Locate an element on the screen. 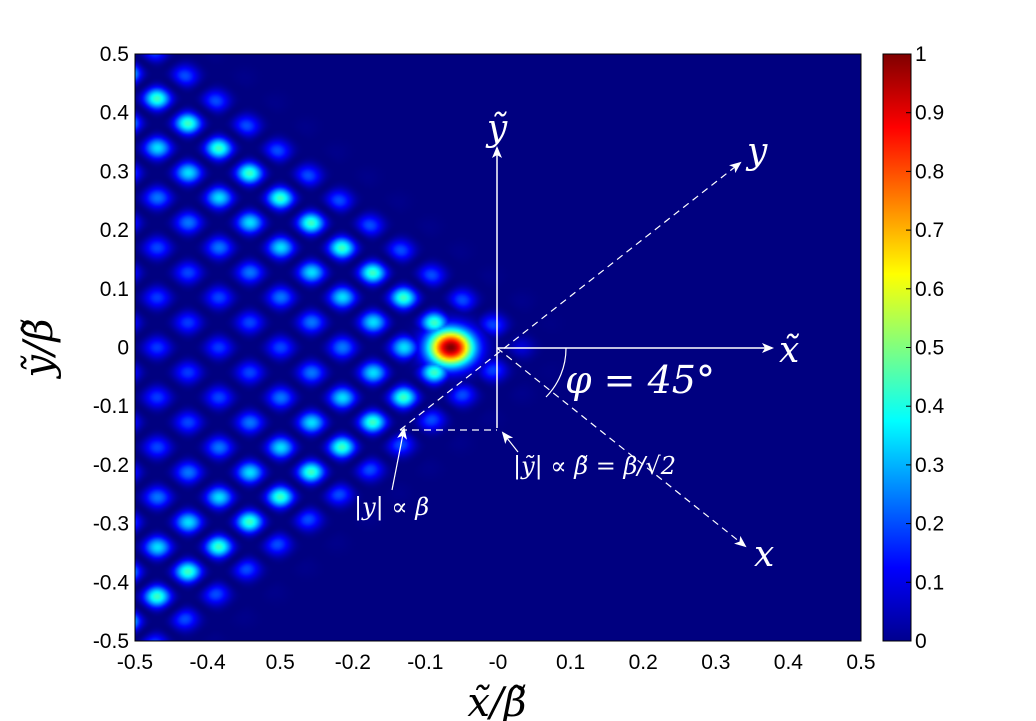  y-tick-label: 0 is located at coordinates (123, 348).